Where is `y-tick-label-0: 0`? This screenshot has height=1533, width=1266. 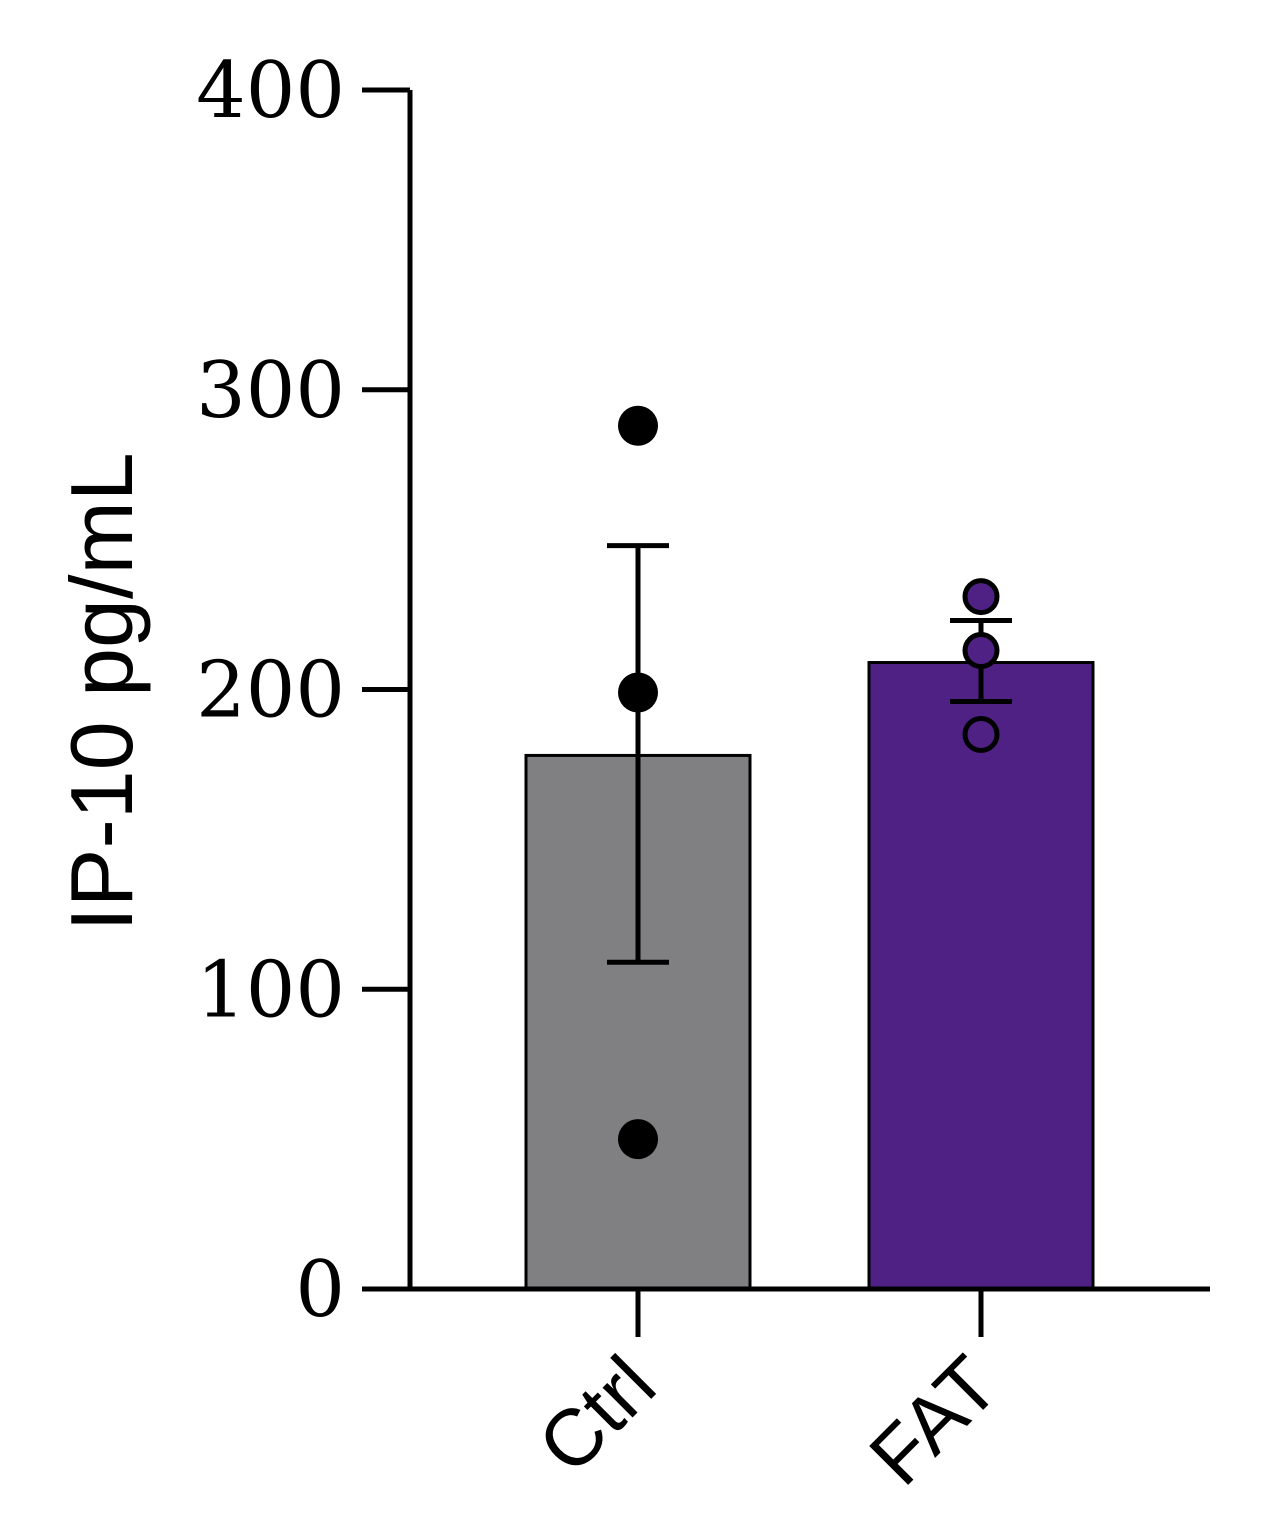
y-tick-label-0: 0 is located at coordinates (320, 1290).